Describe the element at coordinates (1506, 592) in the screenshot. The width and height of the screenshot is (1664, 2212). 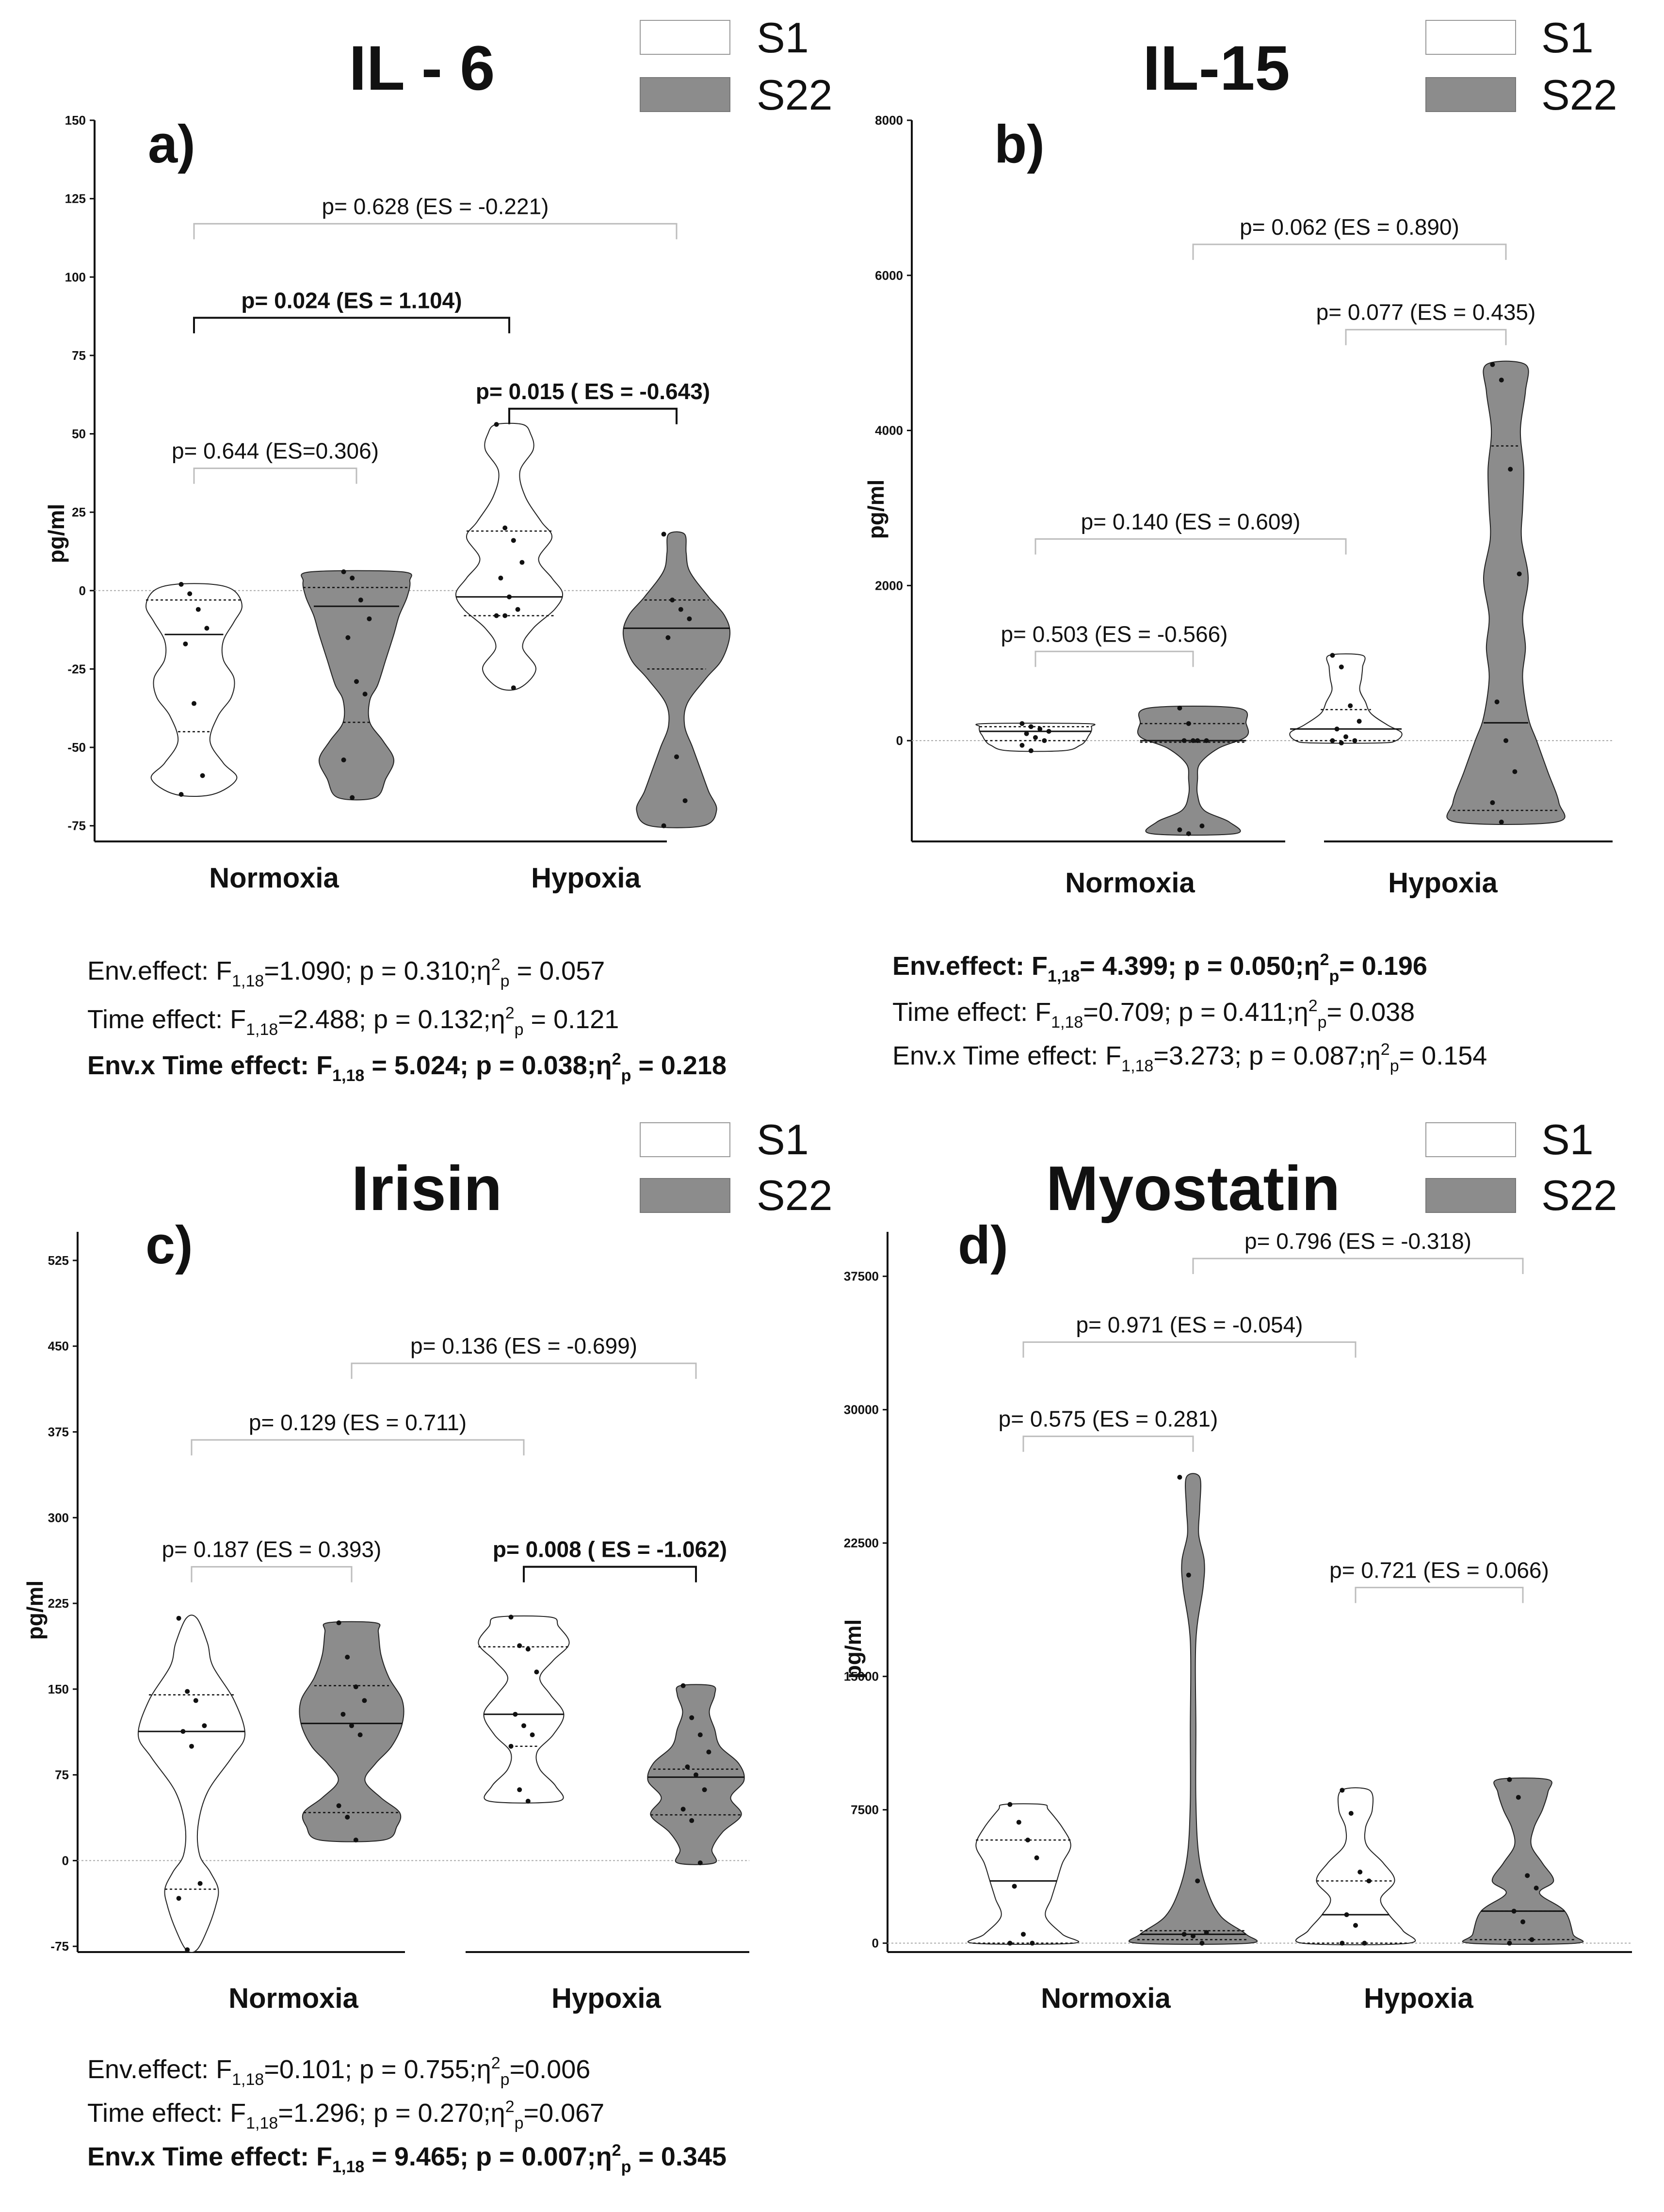
I see `violin-s22-hypoxia` at that location.